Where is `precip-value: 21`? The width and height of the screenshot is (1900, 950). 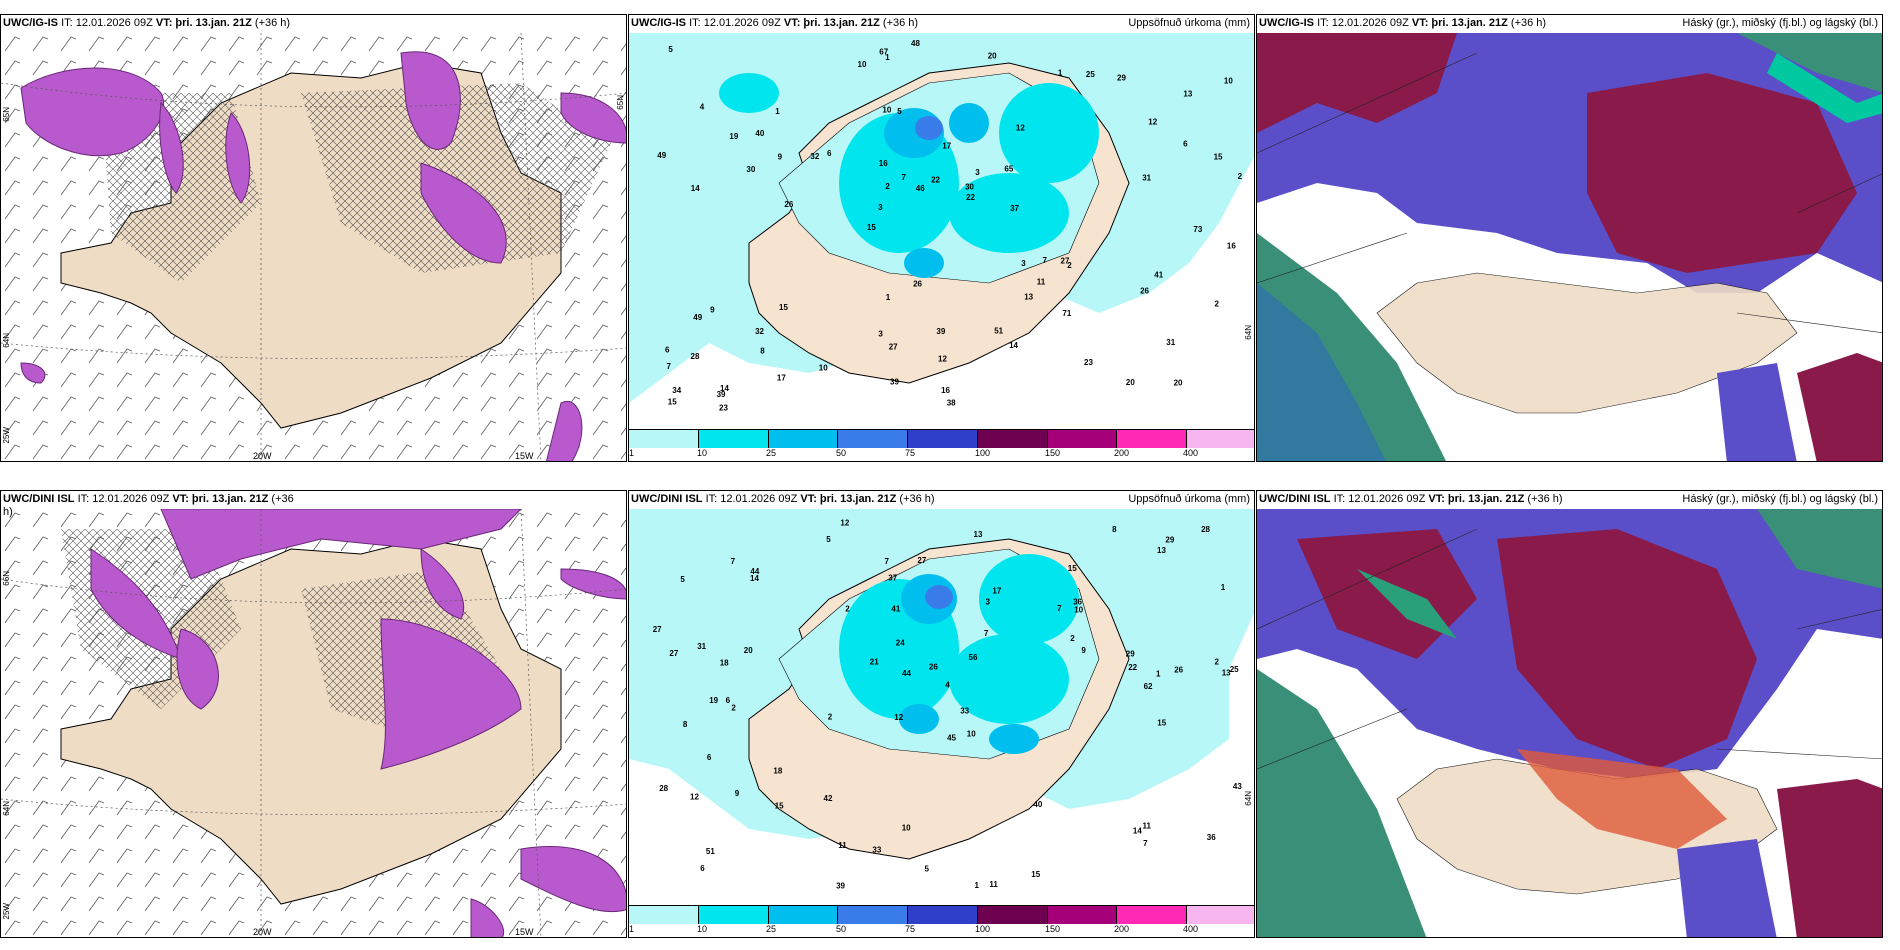
precip-value: 21 is located at coordinates (874, 662).